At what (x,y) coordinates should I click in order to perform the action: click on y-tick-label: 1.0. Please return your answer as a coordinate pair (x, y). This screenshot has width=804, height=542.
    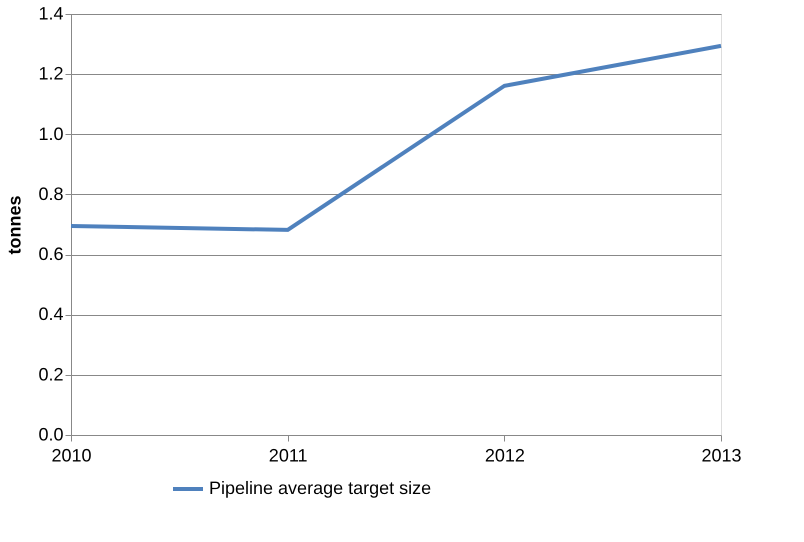
    Looking at the image, I should click on (51, 134).